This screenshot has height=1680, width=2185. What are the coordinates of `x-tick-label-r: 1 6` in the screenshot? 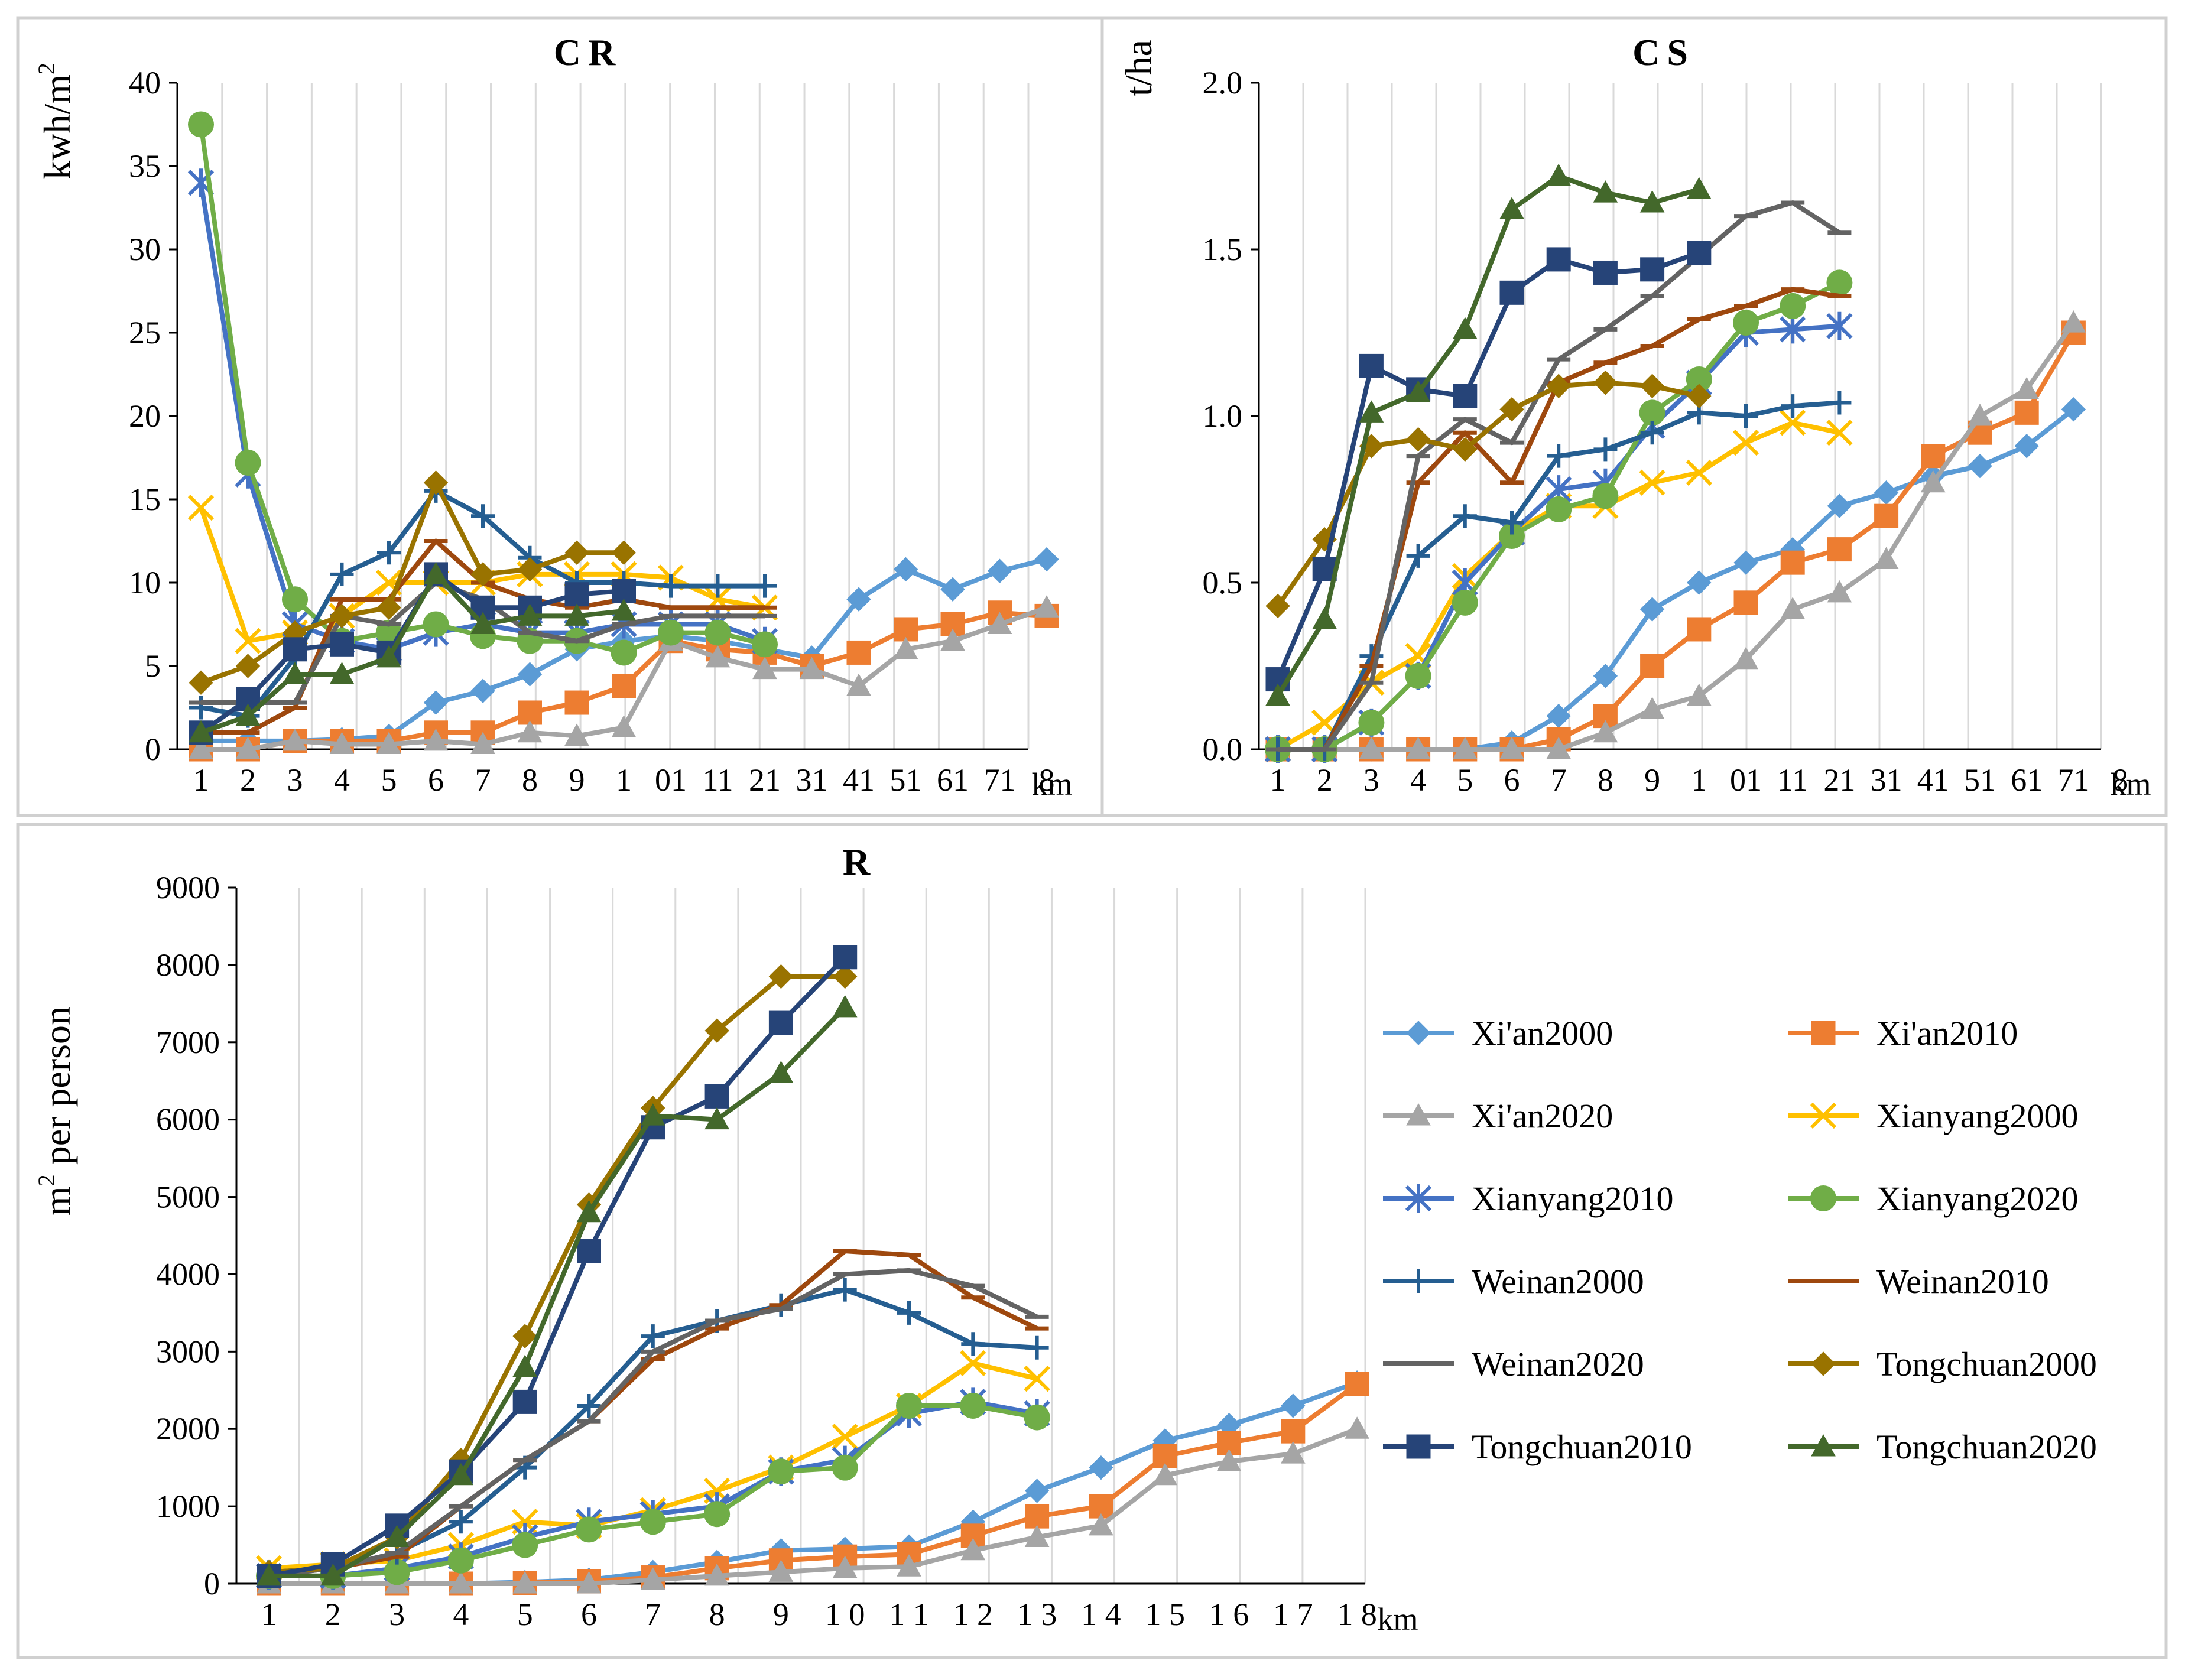 It's located at (1229, 1614).